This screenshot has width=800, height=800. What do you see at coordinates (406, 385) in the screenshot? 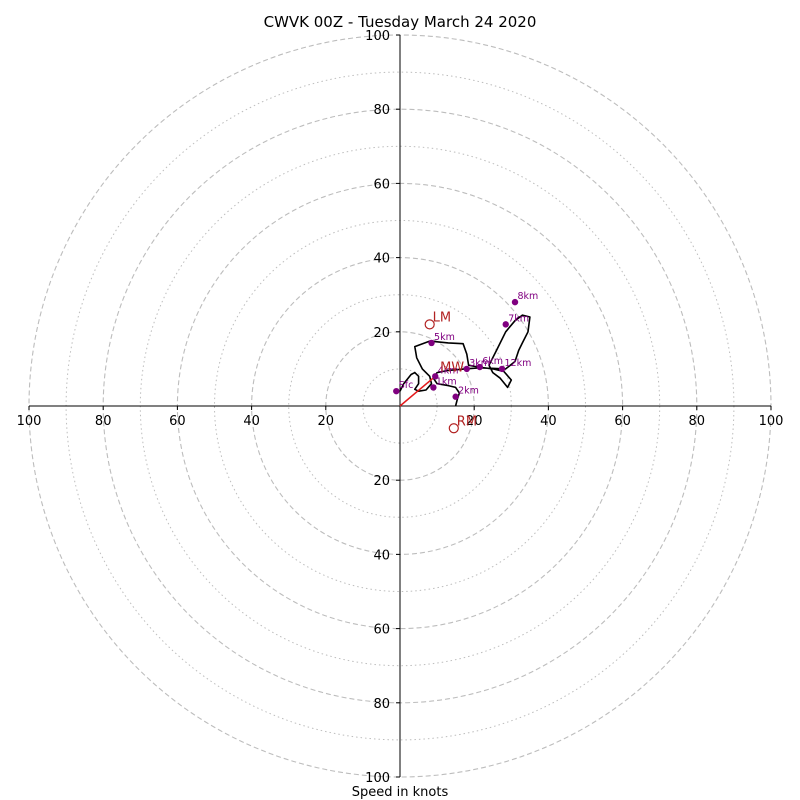
I see `height-label-sfc: Sfc` at bounding box center [406, 385].